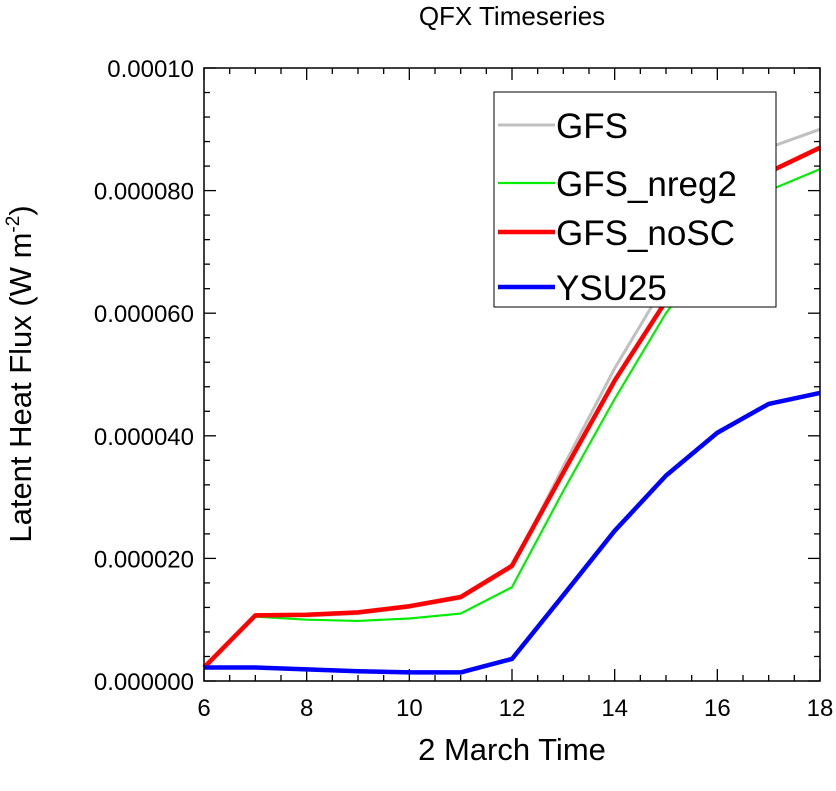 Image resolution: width=836 pixels, height=791 pixels. Describe the element at coordinates (592, 126) in the screenshot. I see `legend-label: GFS` at that location.